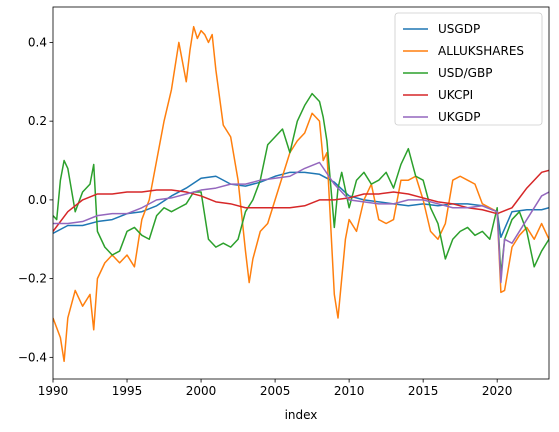  I want to click on y-tick-label: −0.2, so click(32, 279).